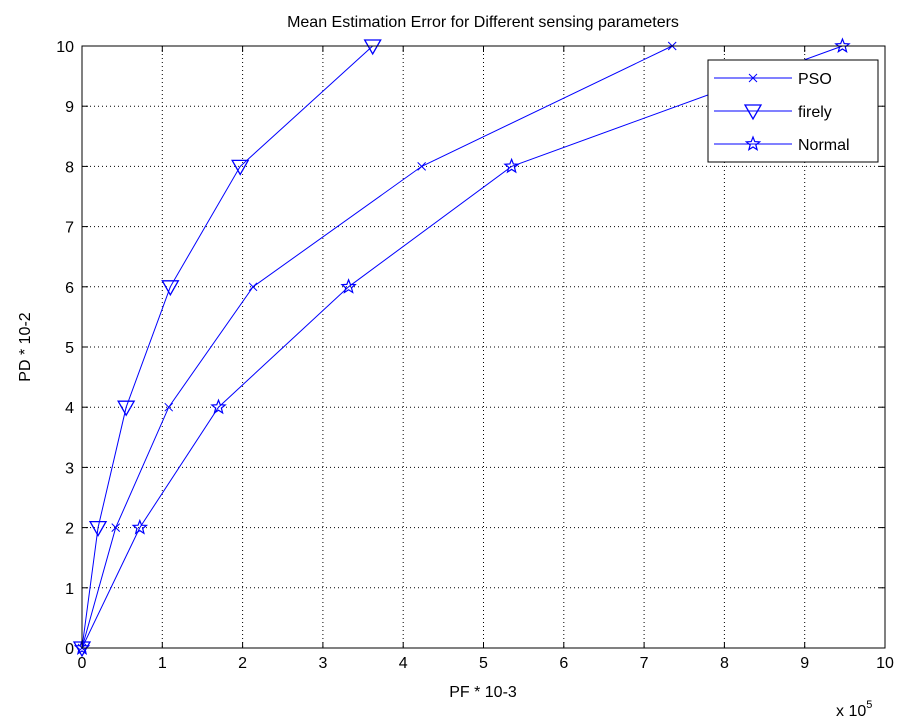 The height and width of the screenshot is (724, 905). What do you see at coordinates (885, 663) in the screenshot?
I see `x-tick-label: 10` at bounding box center [885, 663].